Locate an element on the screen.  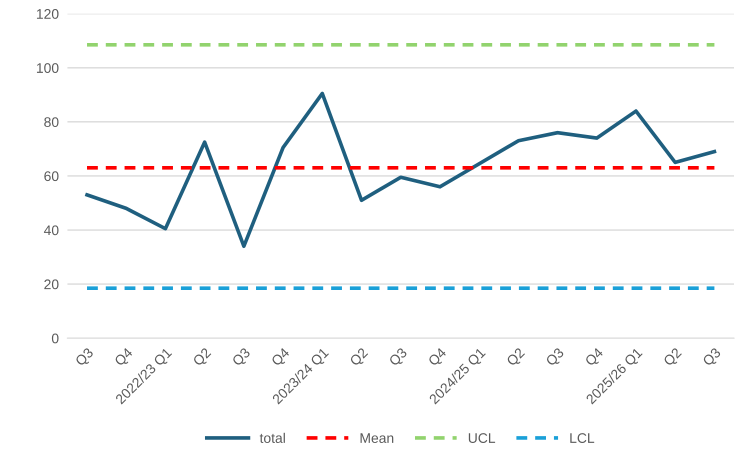
y-tick-label: 0 is located at coordinates (55, 339).